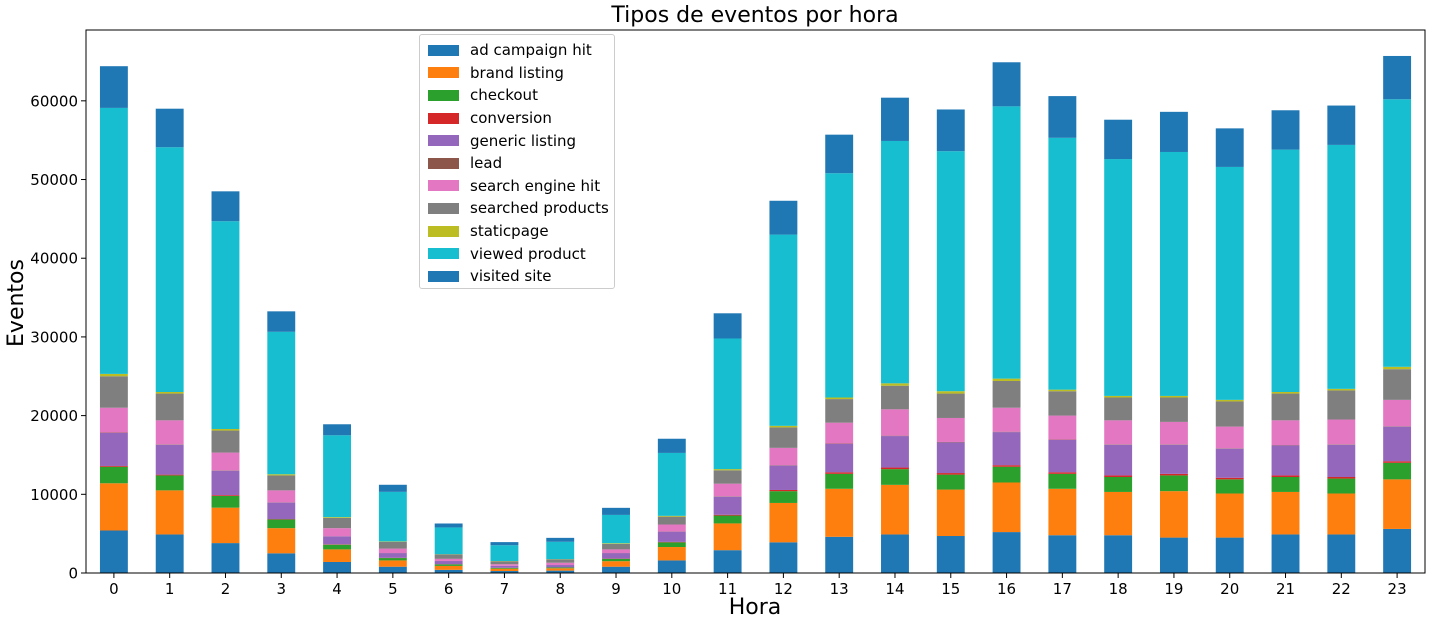 The width and height of the screenshot is (1435, 626). What do you see at coordinates (504, 95) in the screenshot?
I see `legend-label: checkout` at bounding box center [504, 95].